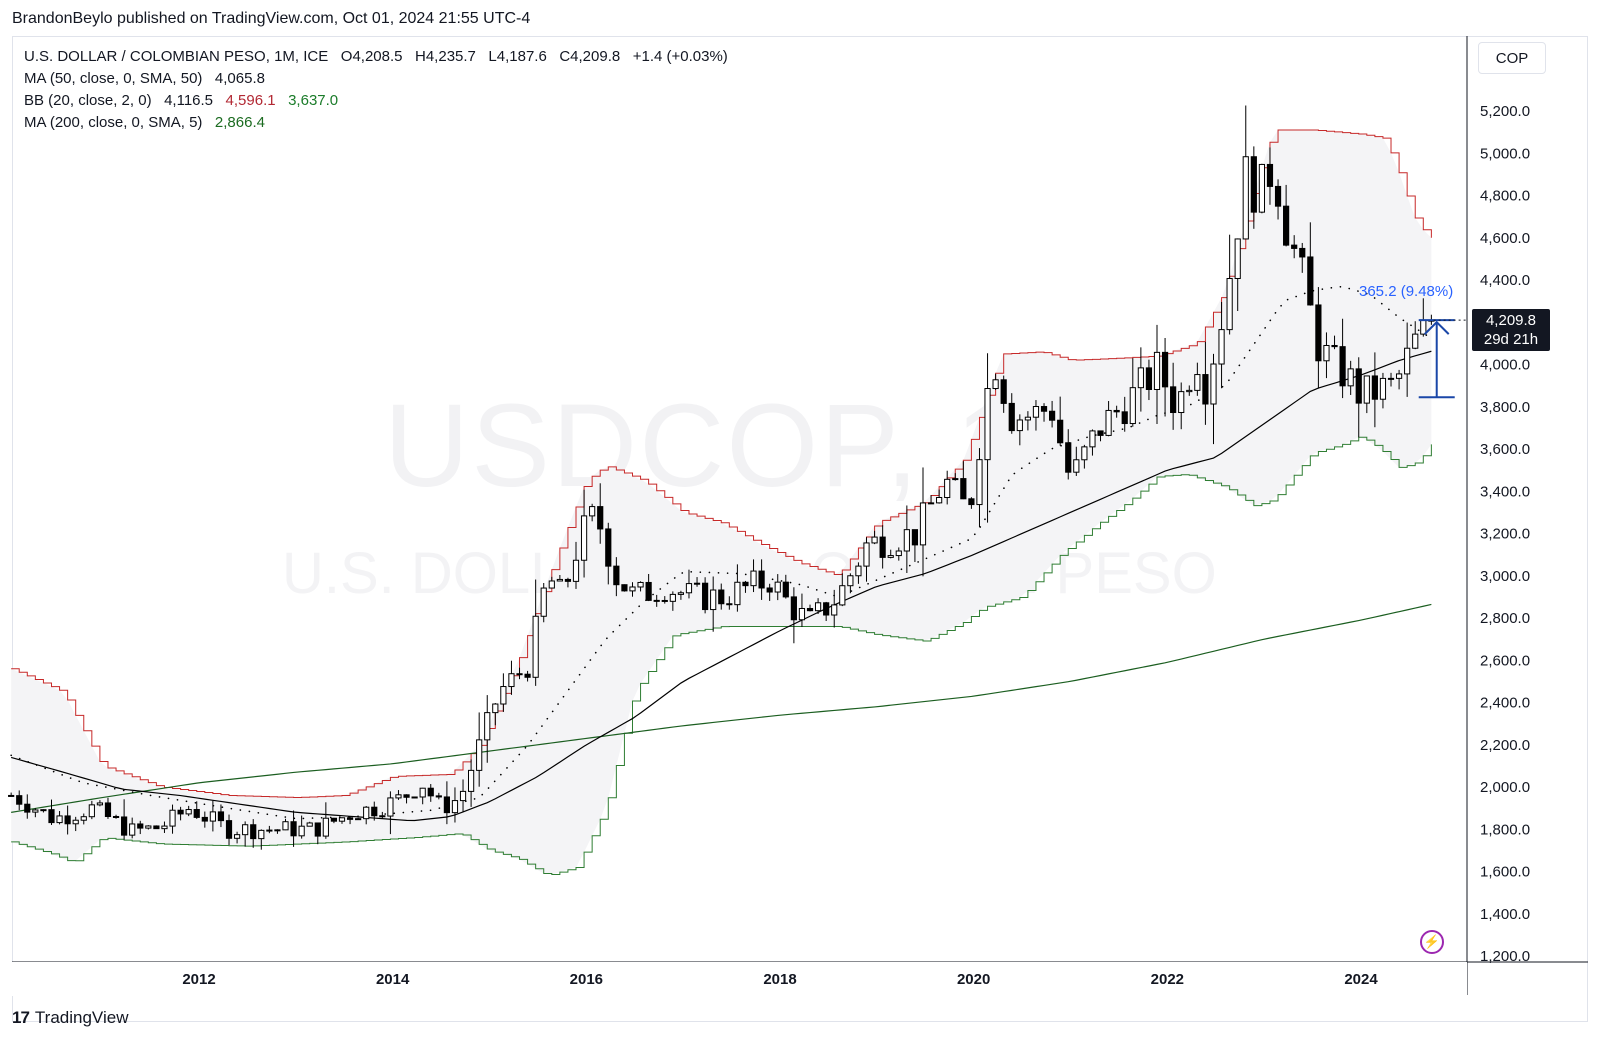 The height and width of the screenshot is (1062, 1600). I want to click on y-tick-label: 3,400.0, so click(1505, 491).